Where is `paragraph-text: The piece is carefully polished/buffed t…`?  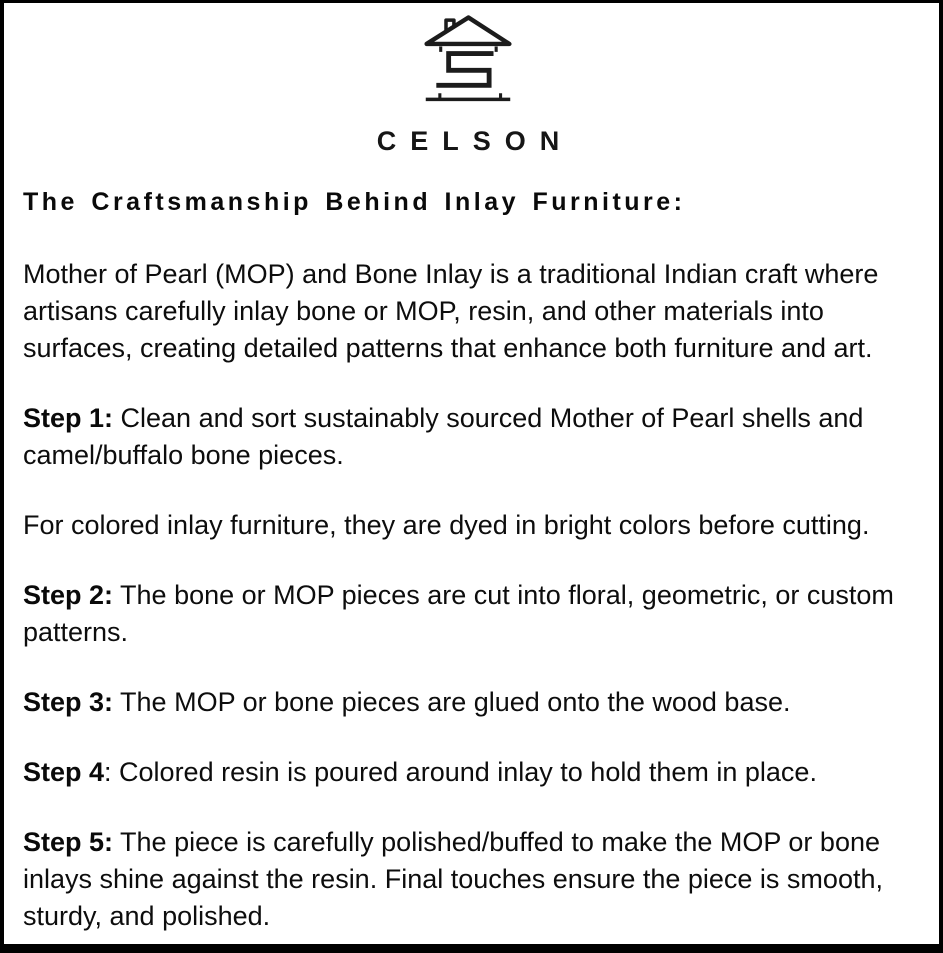
paragraph-text: The piece is carefully polished/buffed t… is located at coordinates (453, 879).